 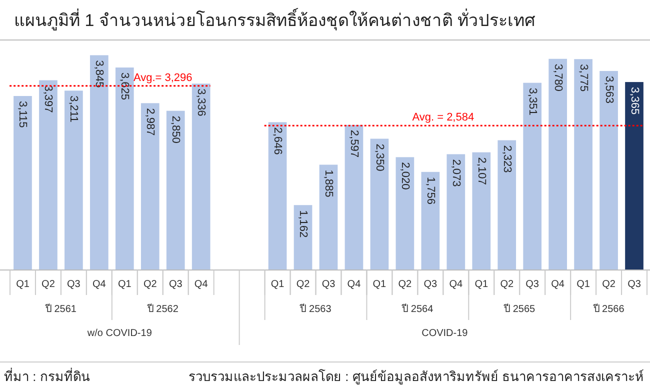 I want to click on data-label: 3,775, so click(x=583, y=78).